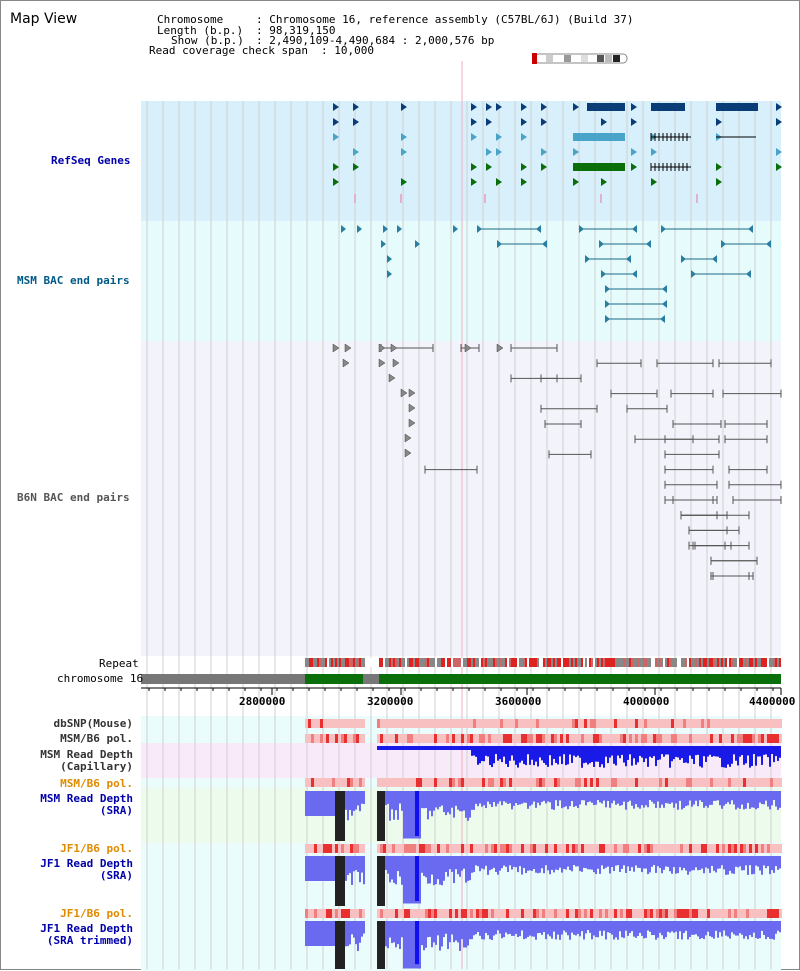 The image size is (800, 971). What do you see at coordinates (86, 869) in the screenshot?
I see `jf1-depth-sra-label: JF1 Read Depth (SRA)` at bounding box center [86, 869].